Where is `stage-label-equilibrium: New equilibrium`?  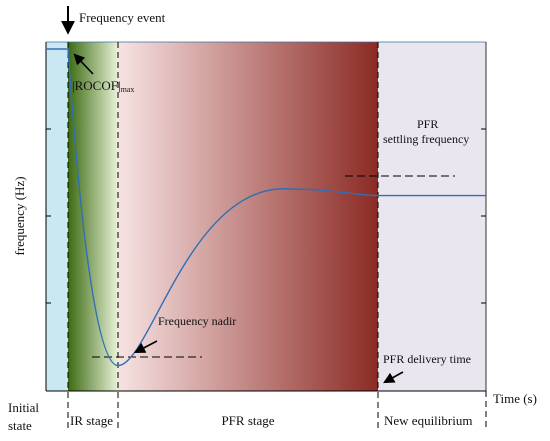 stage-label-equilibrium: New equilibrium is located at coordinates (428, 420).